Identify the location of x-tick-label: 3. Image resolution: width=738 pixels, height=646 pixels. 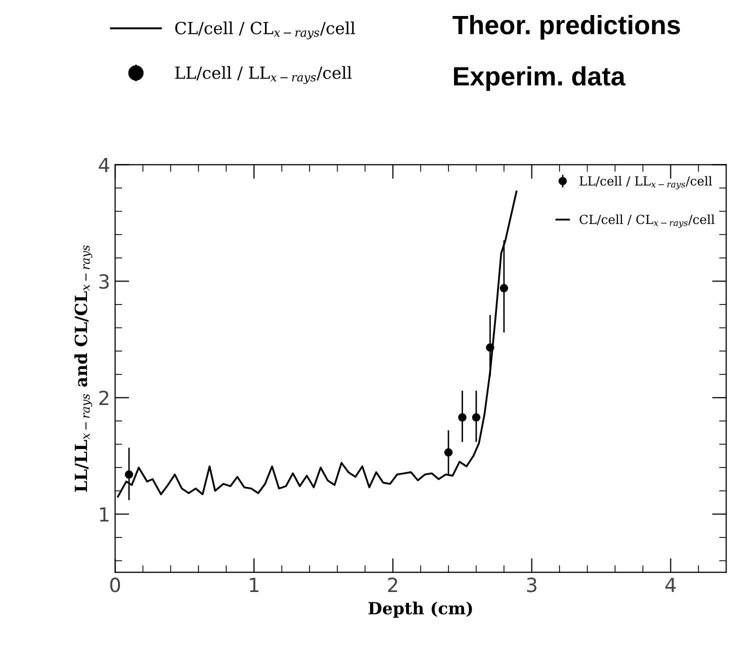
(531, 585).